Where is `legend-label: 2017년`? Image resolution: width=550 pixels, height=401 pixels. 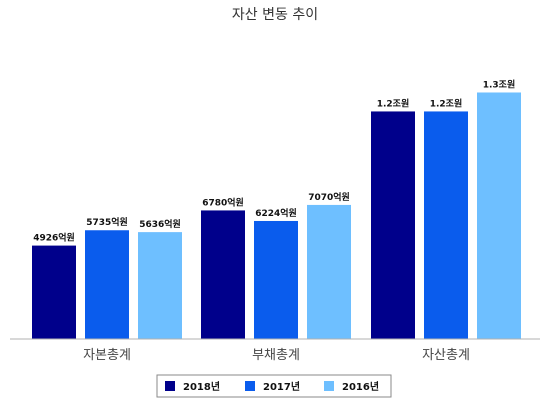
legend-label: 2017년 is located at coordinates (281, 386).